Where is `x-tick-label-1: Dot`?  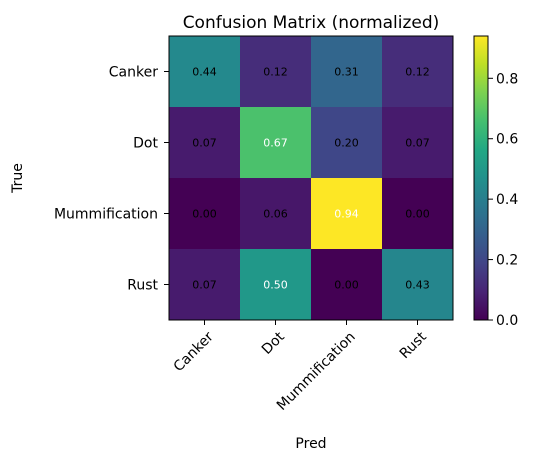
x-tick-label-1: Dot is located at coordinates (273, 343).